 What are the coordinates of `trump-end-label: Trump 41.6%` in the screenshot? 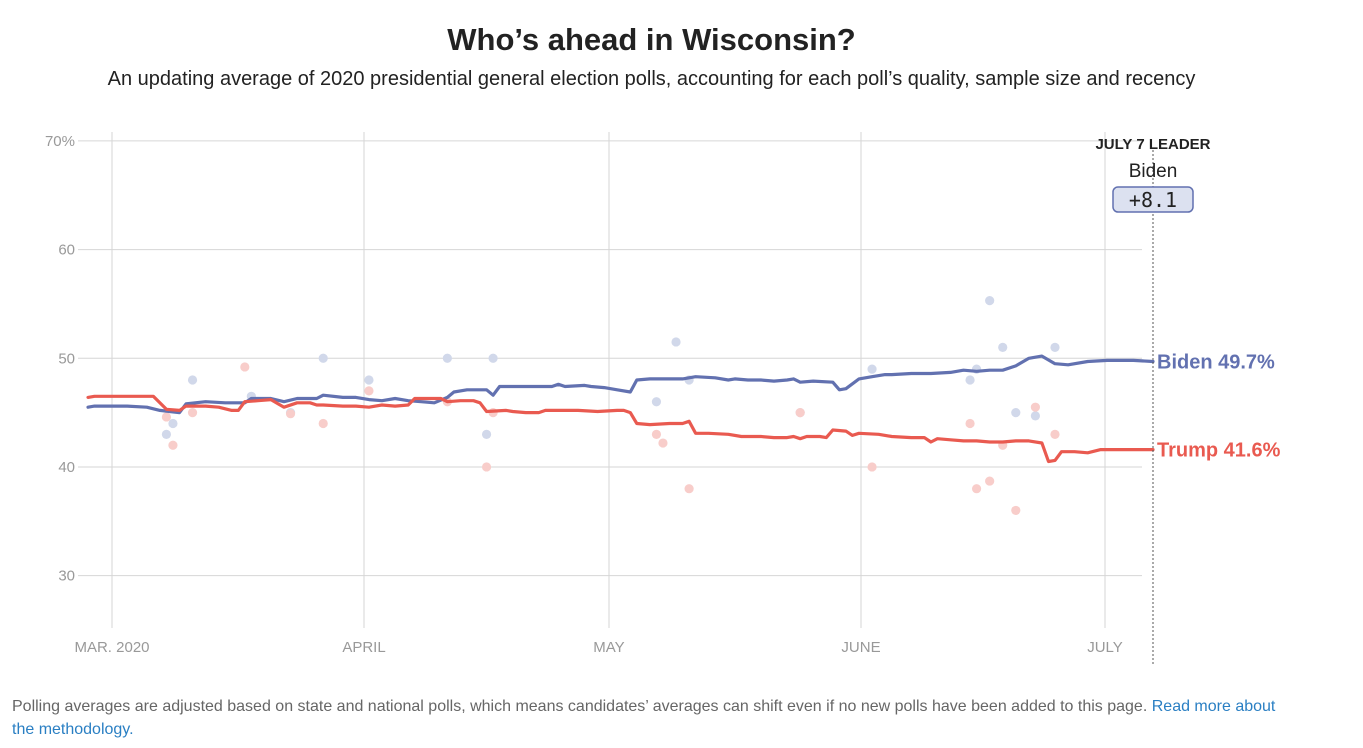 It's located at (1219, 451).